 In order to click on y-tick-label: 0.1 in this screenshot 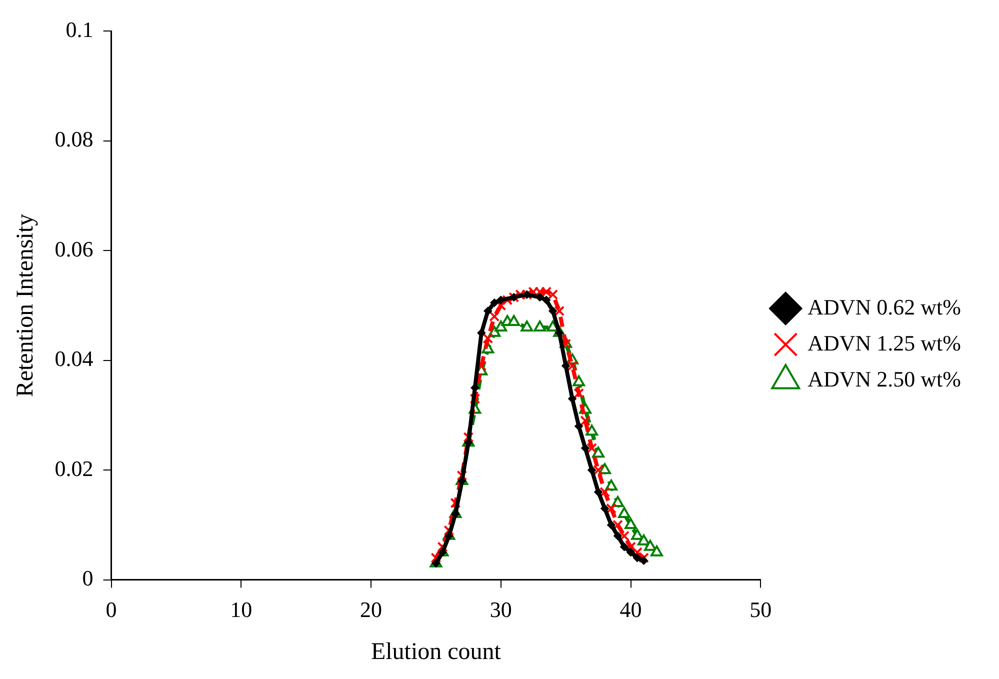, I will do `click(80, 29)`.